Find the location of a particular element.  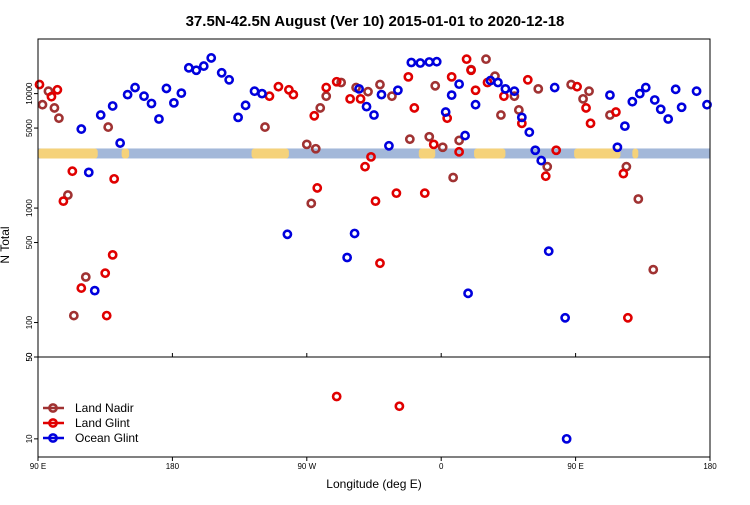

y-tick-label: 50 is located at coordinates (29, 356).